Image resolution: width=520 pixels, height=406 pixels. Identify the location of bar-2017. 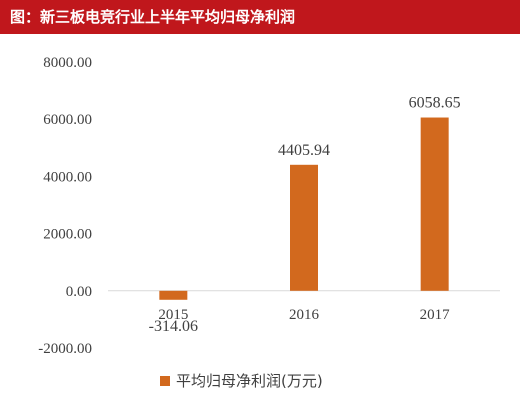
(434, 204).